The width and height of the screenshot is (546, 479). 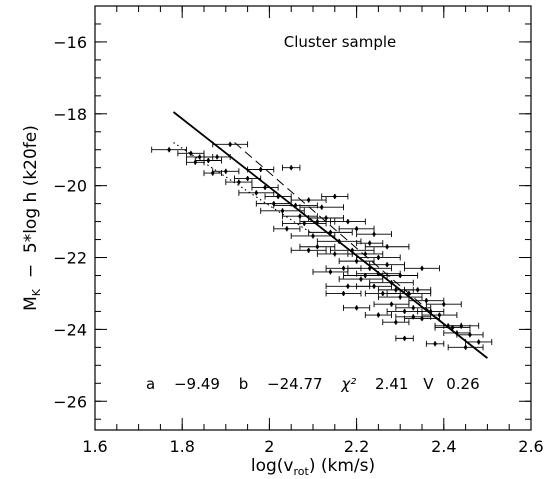 What do you see at coordinates (70, 114) in the screenshot?
I see `y-tick-label: −18` at bounding box center [70, 114].